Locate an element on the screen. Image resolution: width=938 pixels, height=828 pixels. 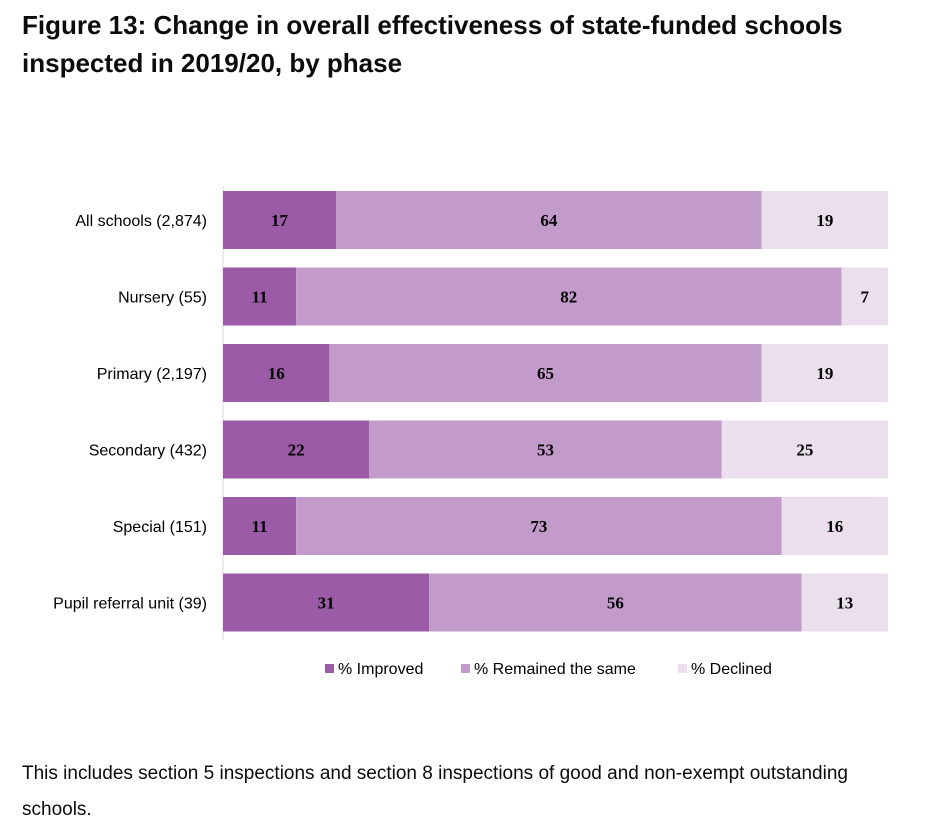
data-label: 53 is located at coordinates (545, 450).